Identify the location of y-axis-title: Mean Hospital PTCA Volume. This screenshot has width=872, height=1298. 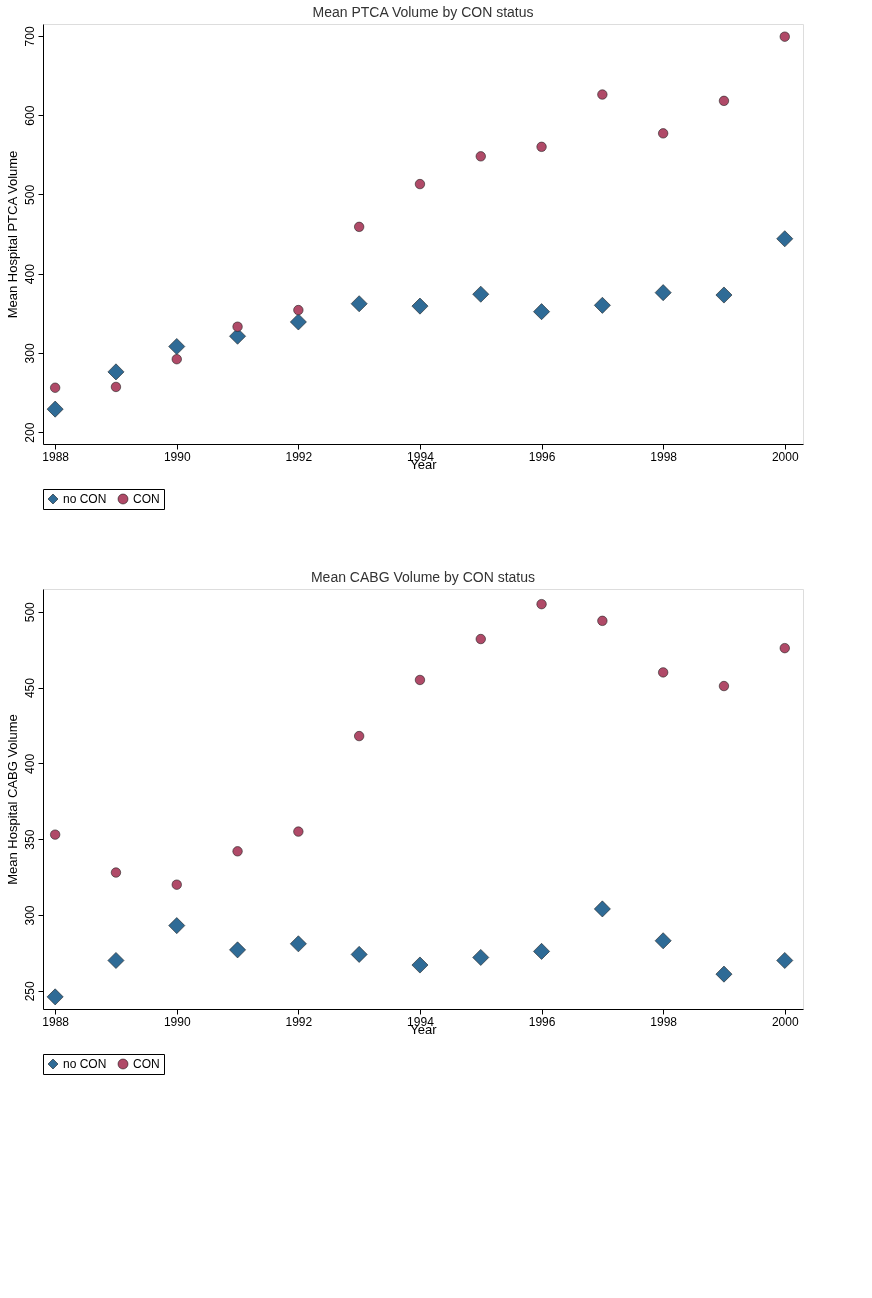
(12, 234).